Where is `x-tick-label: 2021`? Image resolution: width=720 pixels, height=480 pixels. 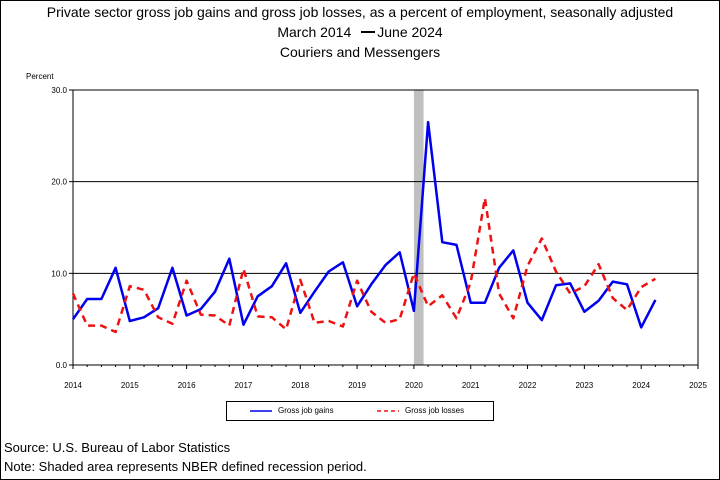 x-tick-label: 2021 is located at coordinates (471, 385).